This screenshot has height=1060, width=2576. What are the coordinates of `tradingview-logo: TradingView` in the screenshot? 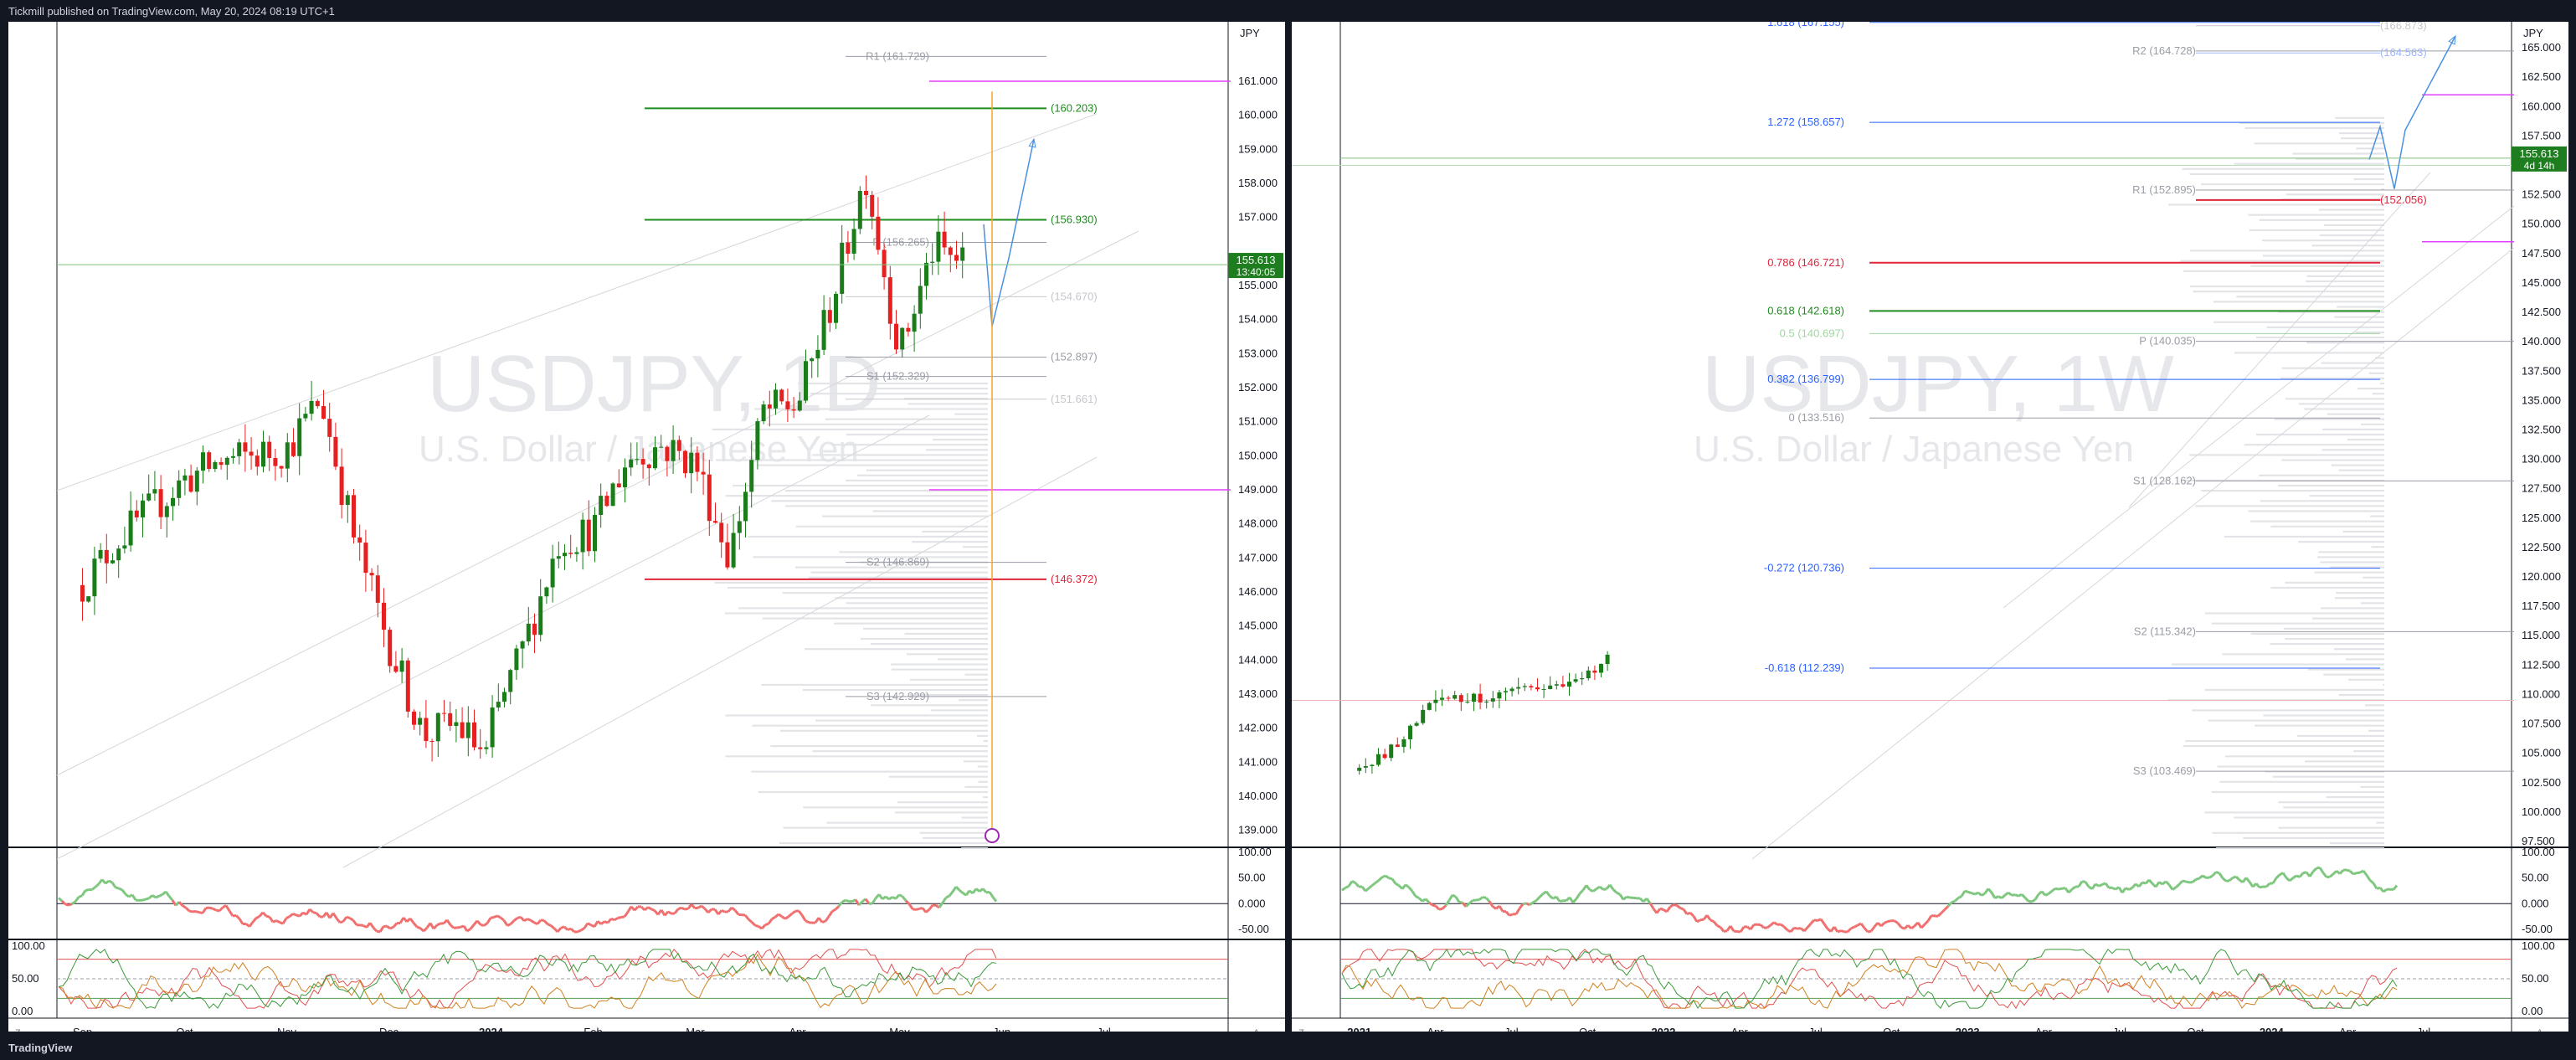 It's located at (40, 1048).